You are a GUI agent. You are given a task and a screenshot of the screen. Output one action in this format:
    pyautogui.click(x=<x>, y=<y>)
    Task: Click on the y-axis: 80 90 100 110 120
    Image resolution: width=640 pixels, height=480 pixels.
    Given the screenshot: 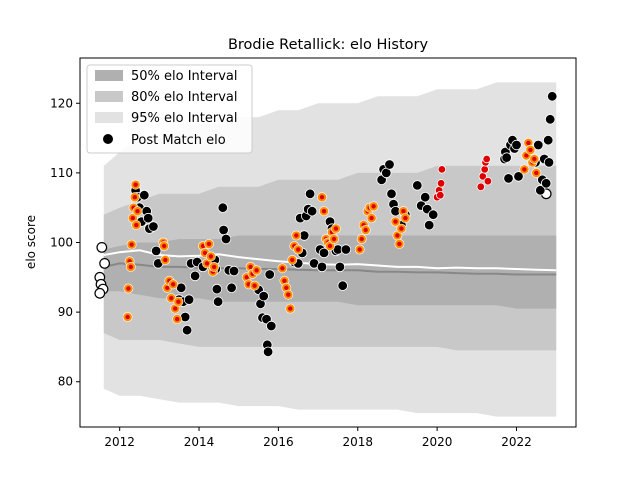 What is the action you would take?
    pyautogui.click(x=65, y=242)
    